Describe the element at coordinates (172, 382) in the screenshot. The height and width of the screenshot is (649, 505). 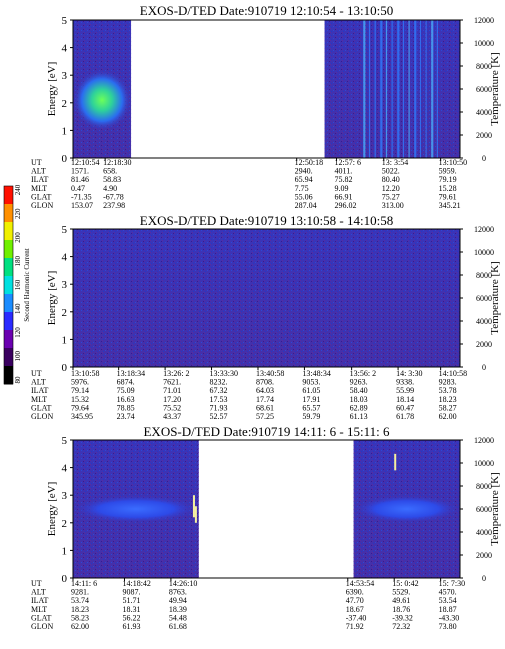
I see `orbit-value: 7621.` at that location.